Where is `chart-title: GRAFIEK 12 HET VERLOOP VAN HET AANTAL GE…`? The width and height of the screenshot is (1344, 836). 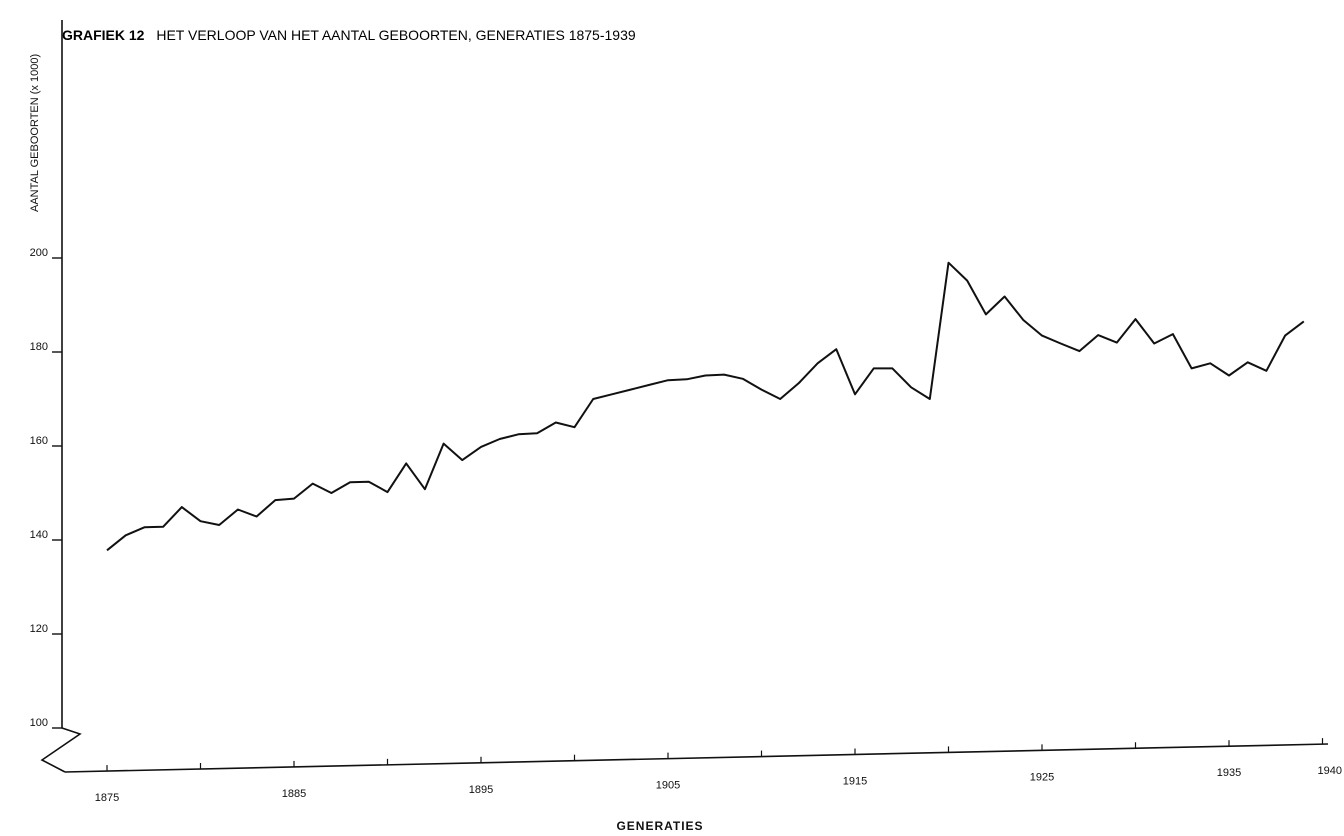
chart-title: GRAFIEK 12 HET VERLOOP VAN HET AANTAL GE… is located at coordinates (349, 35).